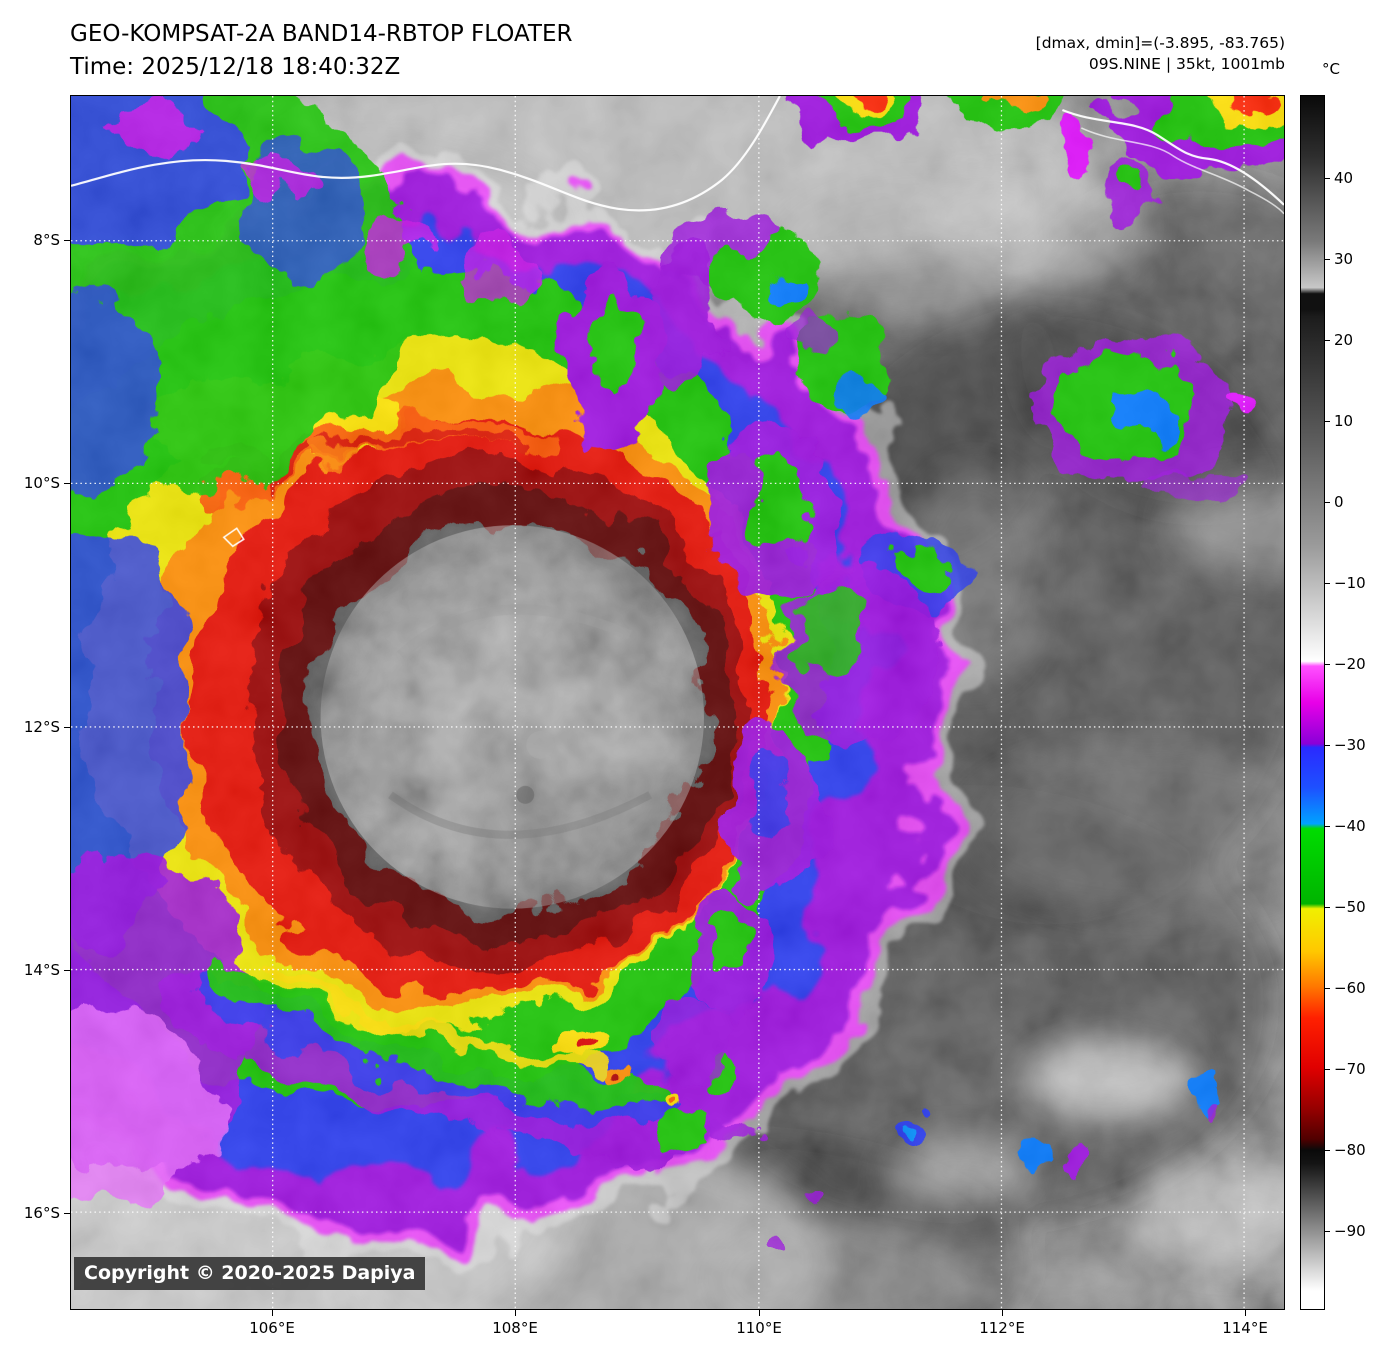 This screenshot has width=1388, height=1359. I want to click on lon-label: 110°E, so click(759, 1328).